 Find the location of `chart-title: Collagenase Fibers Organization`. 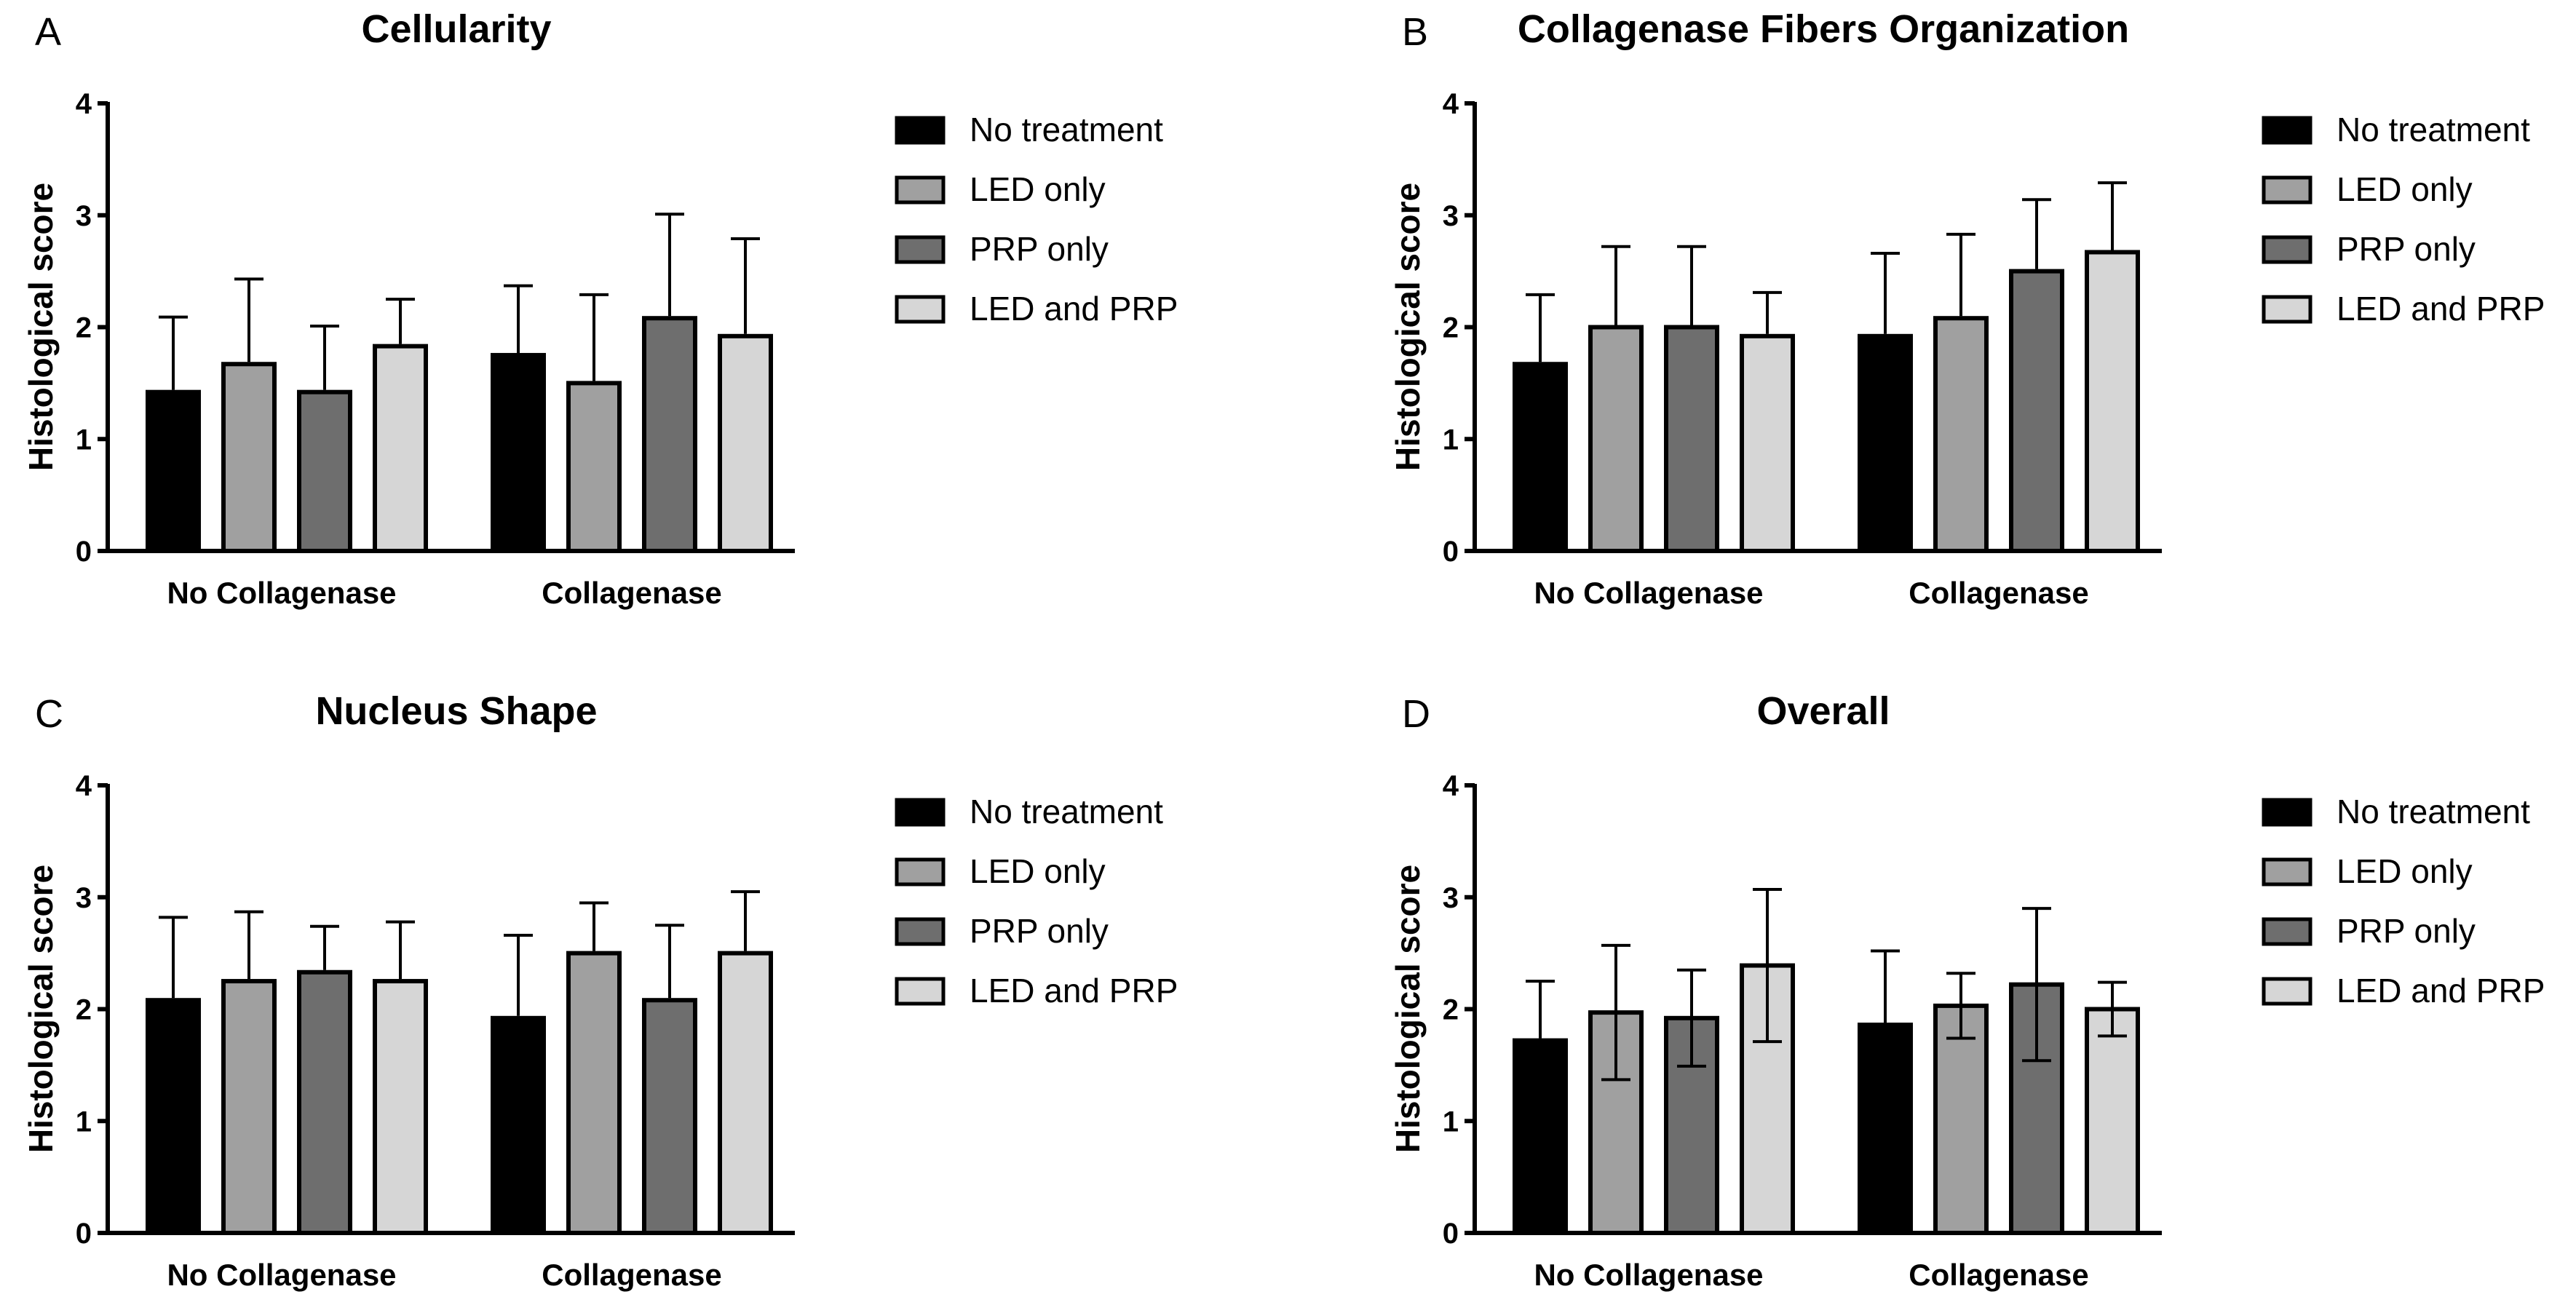

chart-title: Collagenase Fibers Organization is located at coordinates (1823, 29).